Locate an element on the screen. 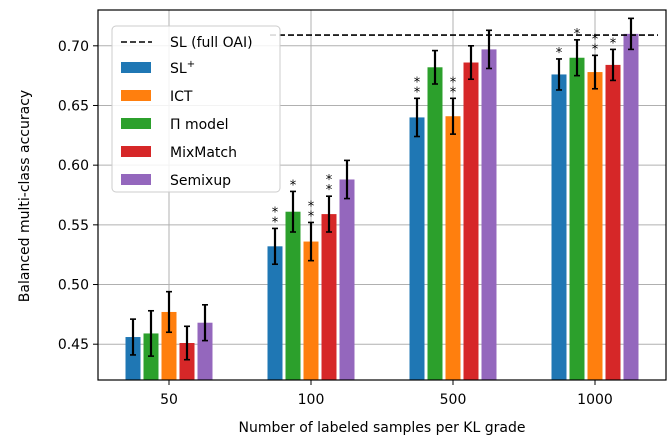 The width and height of the screenshot is (669, 442). legend-box is located at coordinates (196, 109).